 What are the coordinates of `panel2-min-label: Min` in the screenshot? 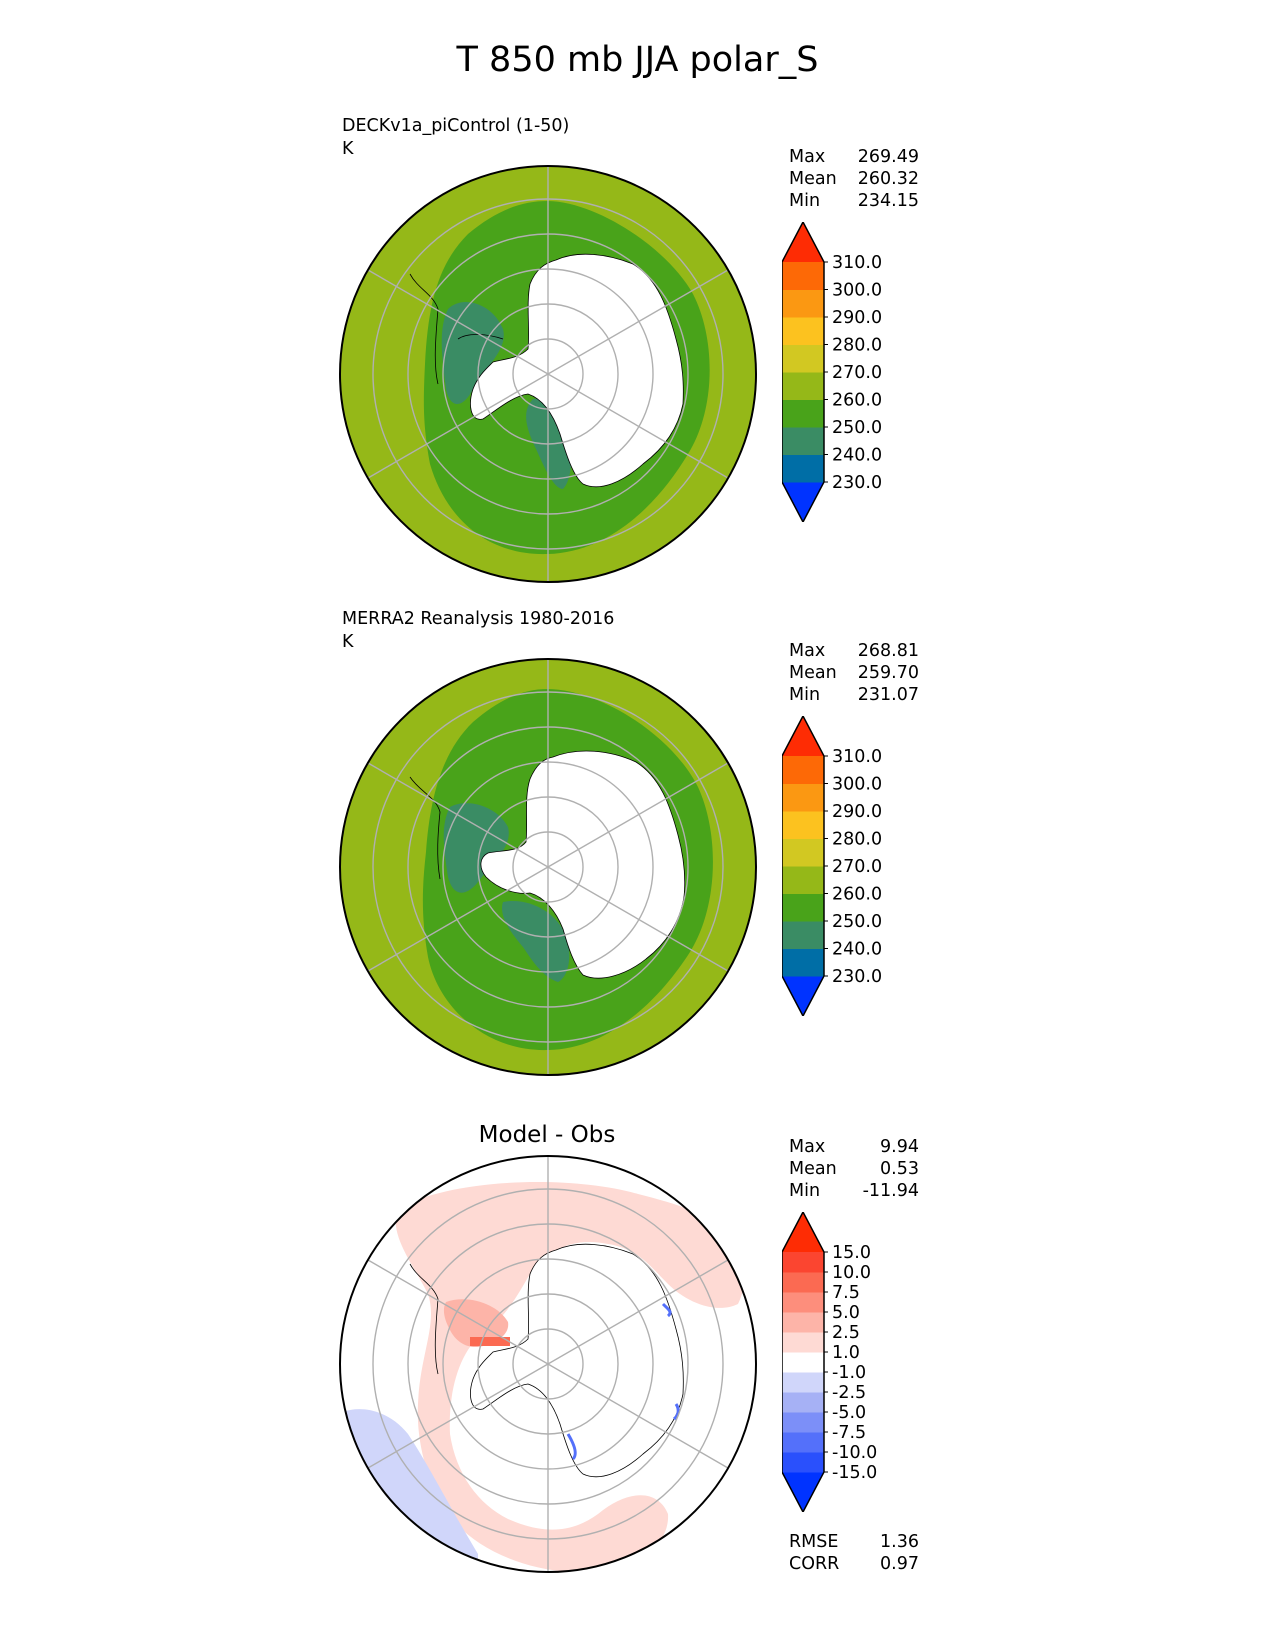 It's located at (805, 695).